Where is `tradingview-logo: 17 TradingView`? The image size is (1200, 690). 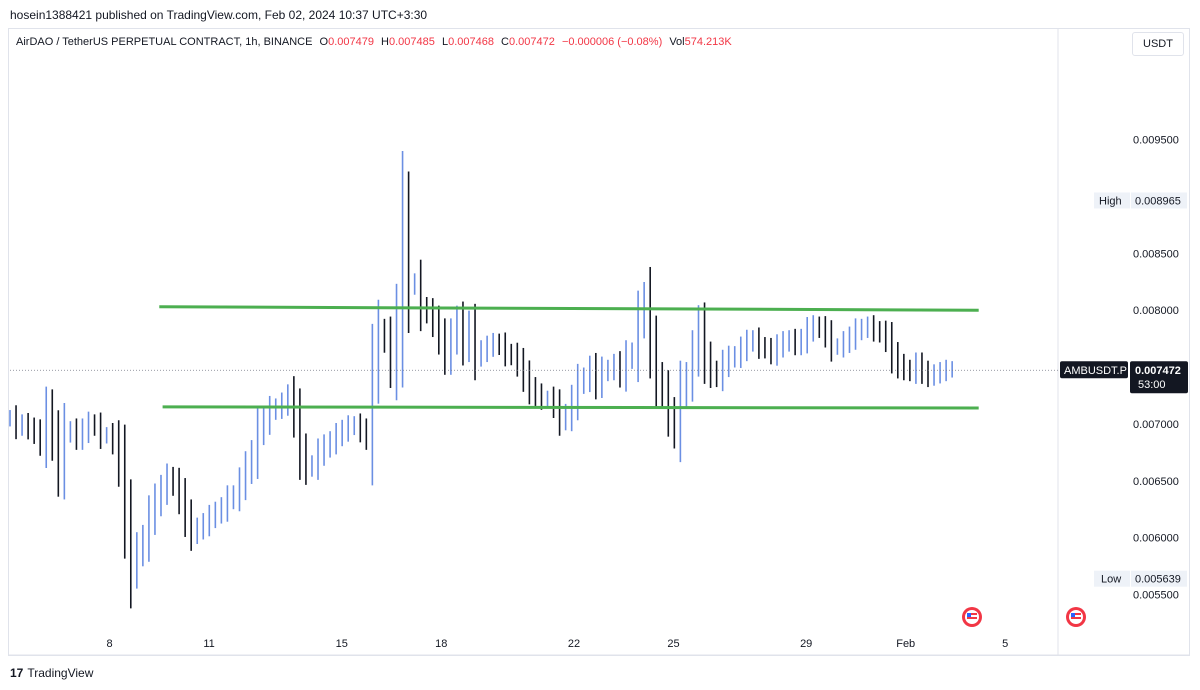
tradingview-logo: 17 TradingView is located at coordinates (51, 673).